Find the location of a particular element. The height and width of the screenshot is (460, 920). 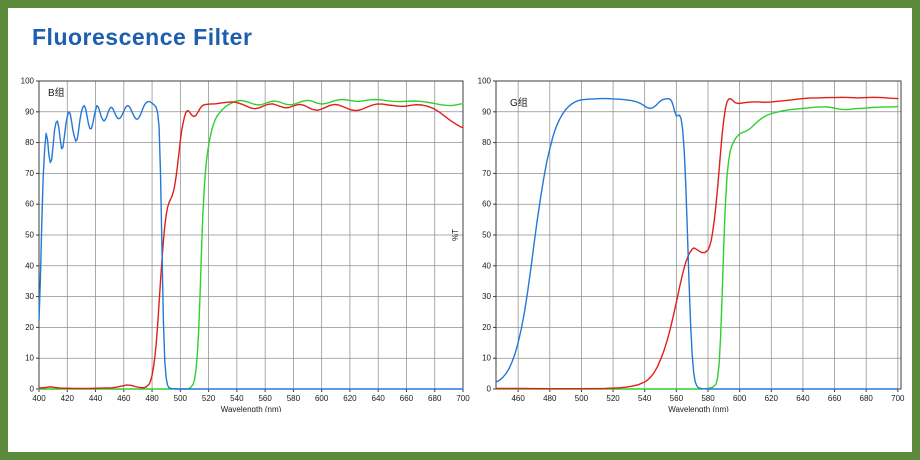

x-tick-label: 420 is located at coordinates (68, 398).